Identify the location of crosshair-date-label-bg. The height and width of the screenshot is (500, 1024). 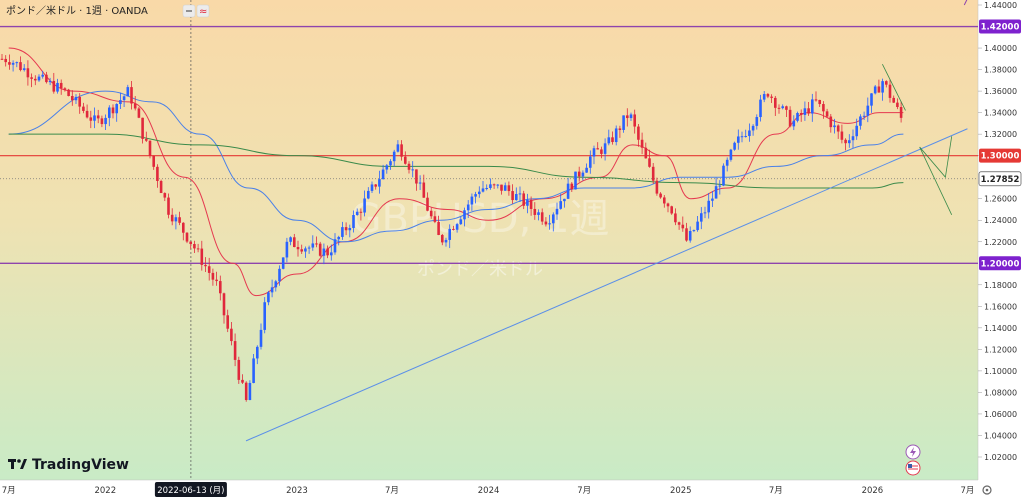
(190, 489).